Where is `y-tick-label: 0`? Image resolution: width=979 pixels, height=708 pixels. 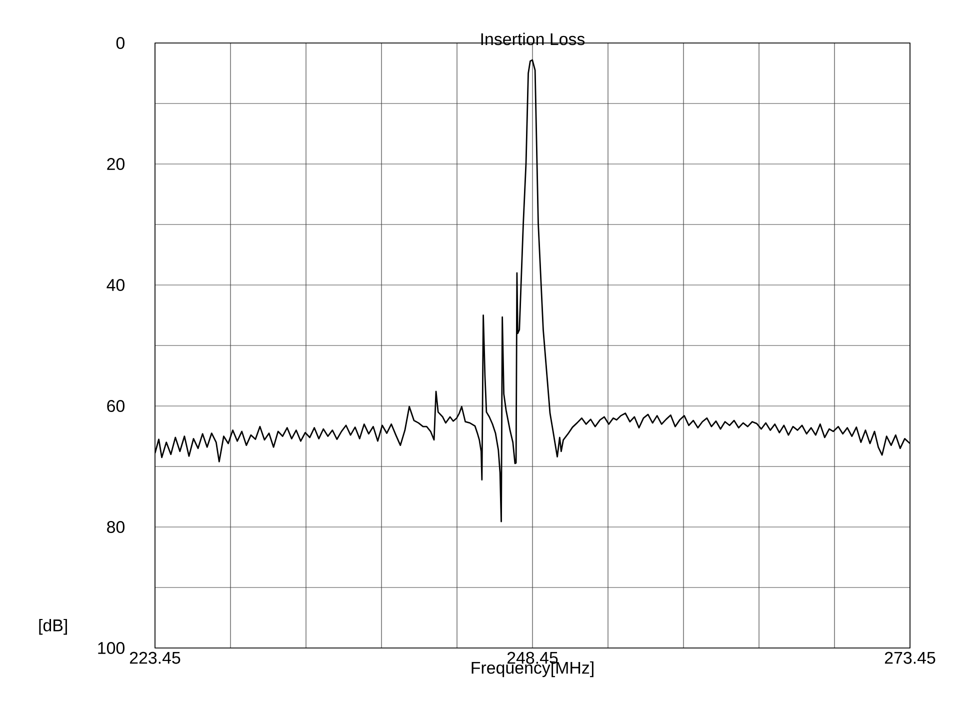
y-tick-label: 0 is located at coordinates (120, 43).